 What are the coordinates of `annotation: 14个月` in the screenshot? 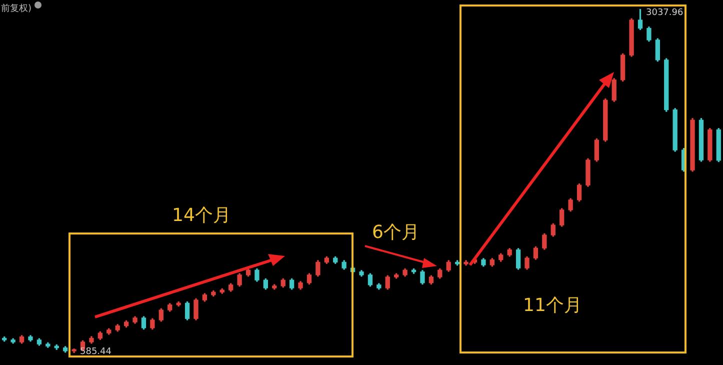 It's located at (201, 215).